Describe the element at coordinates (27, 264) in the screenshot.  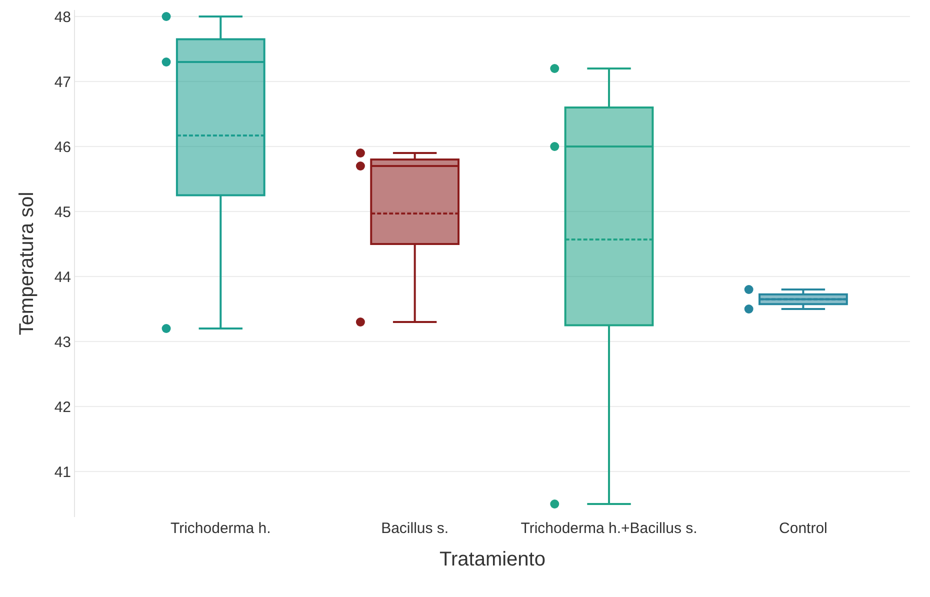
I see `y-axis-title: Temperatura sol` at that location.